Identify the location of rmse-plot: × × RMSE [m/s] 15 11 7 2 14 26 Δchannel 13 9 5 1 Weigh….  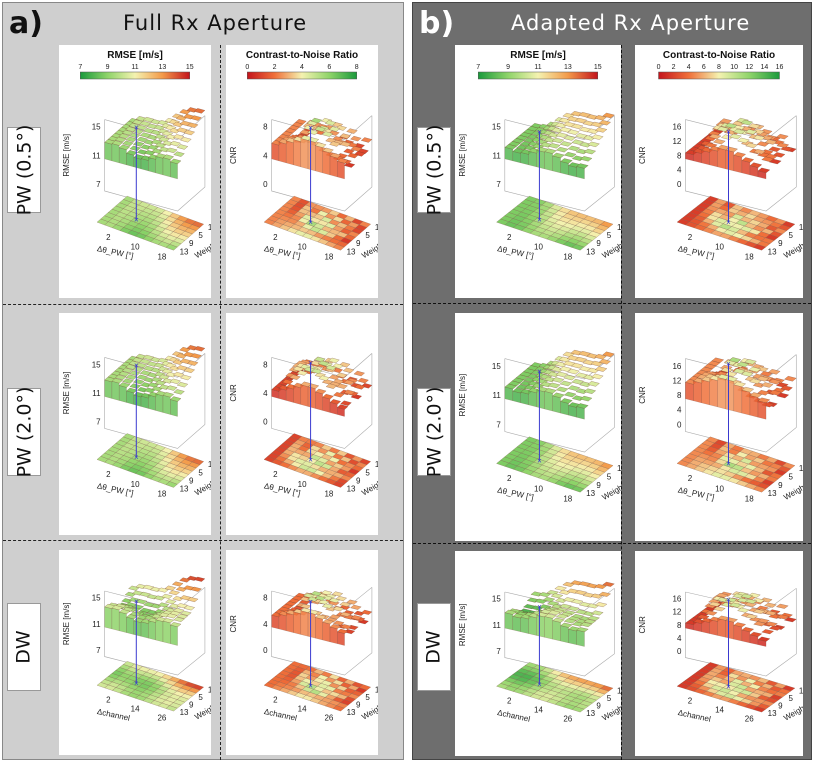
(135, 652).